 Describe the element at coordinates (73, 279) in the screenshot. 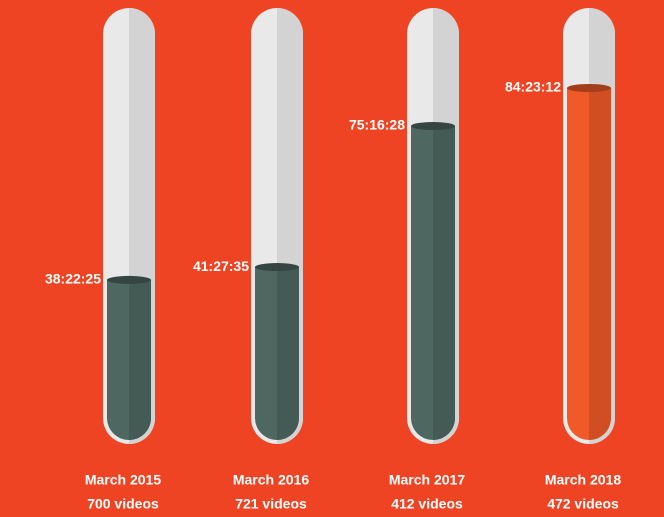

I see `value-label: 38:22:25` at that location.